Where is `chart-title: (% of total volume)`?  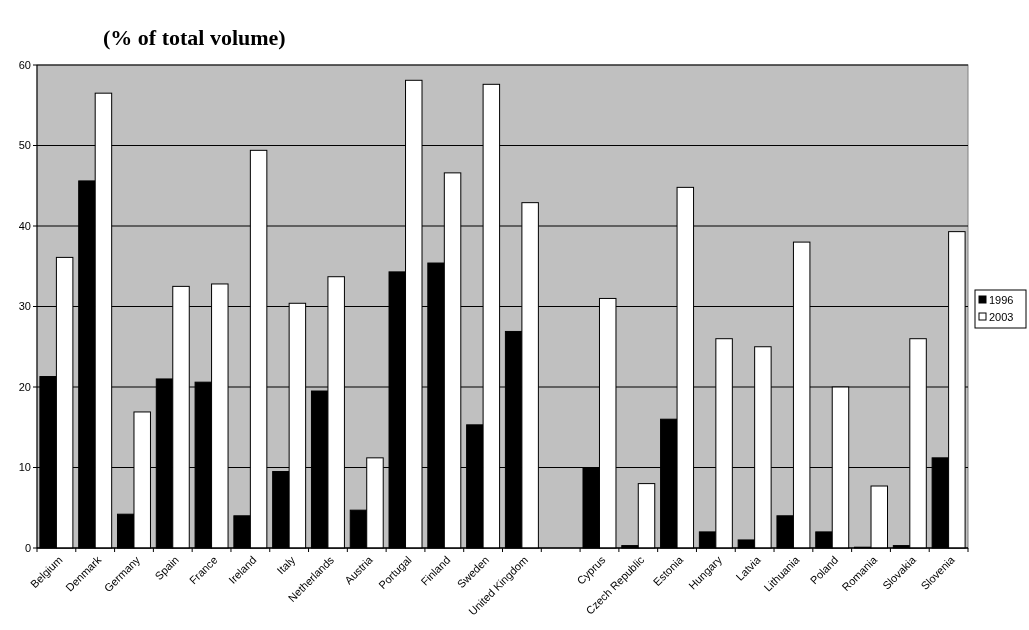 chart-title: (% of total volume) is located at coordinates (194, 37).